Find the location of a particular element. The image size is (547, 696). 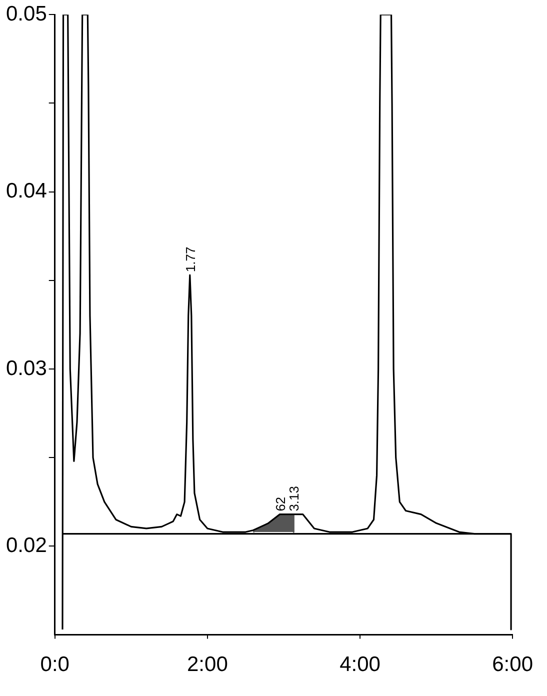

annotation: 62 is located at coordinates (280, 504).